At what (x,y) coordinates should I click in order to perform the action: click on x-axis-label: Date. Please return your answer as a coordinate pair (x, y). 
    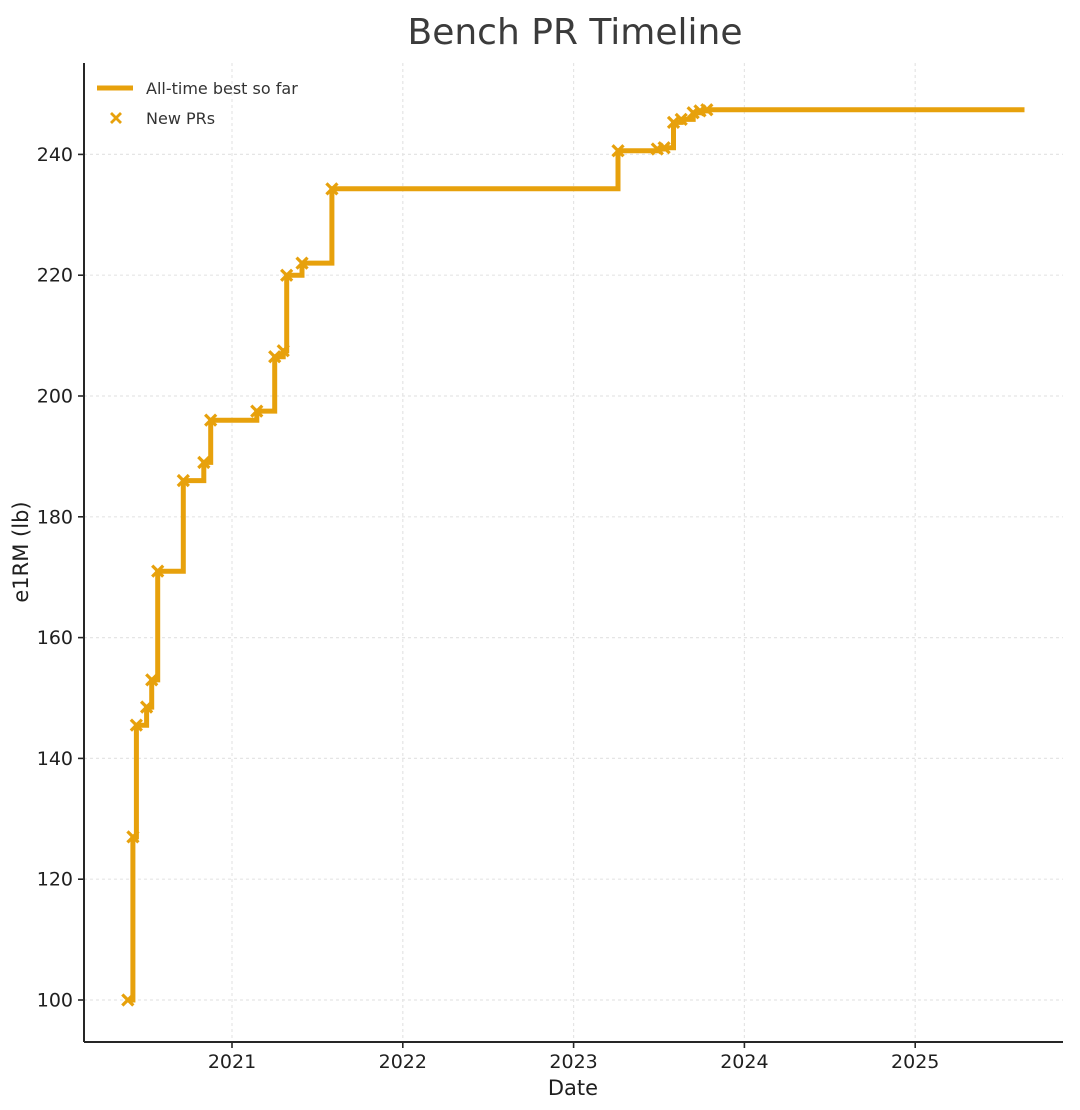
    Looking at the image, I should click on (573, 1088).